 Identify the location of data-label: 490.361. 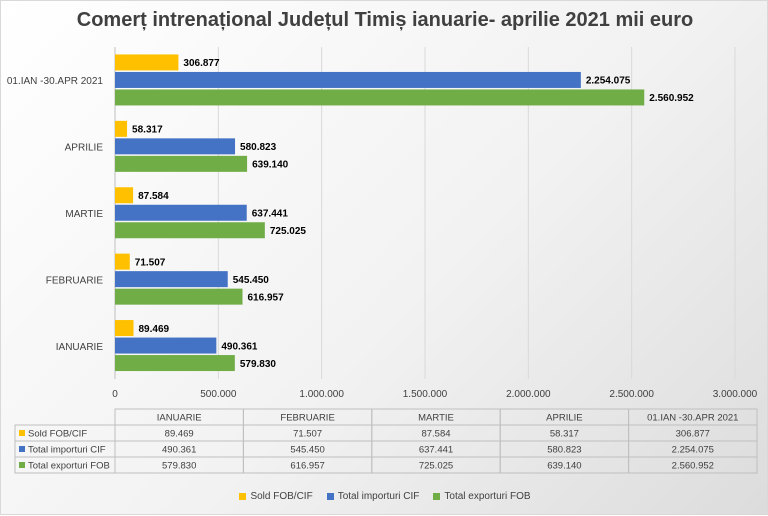
(239, 346).